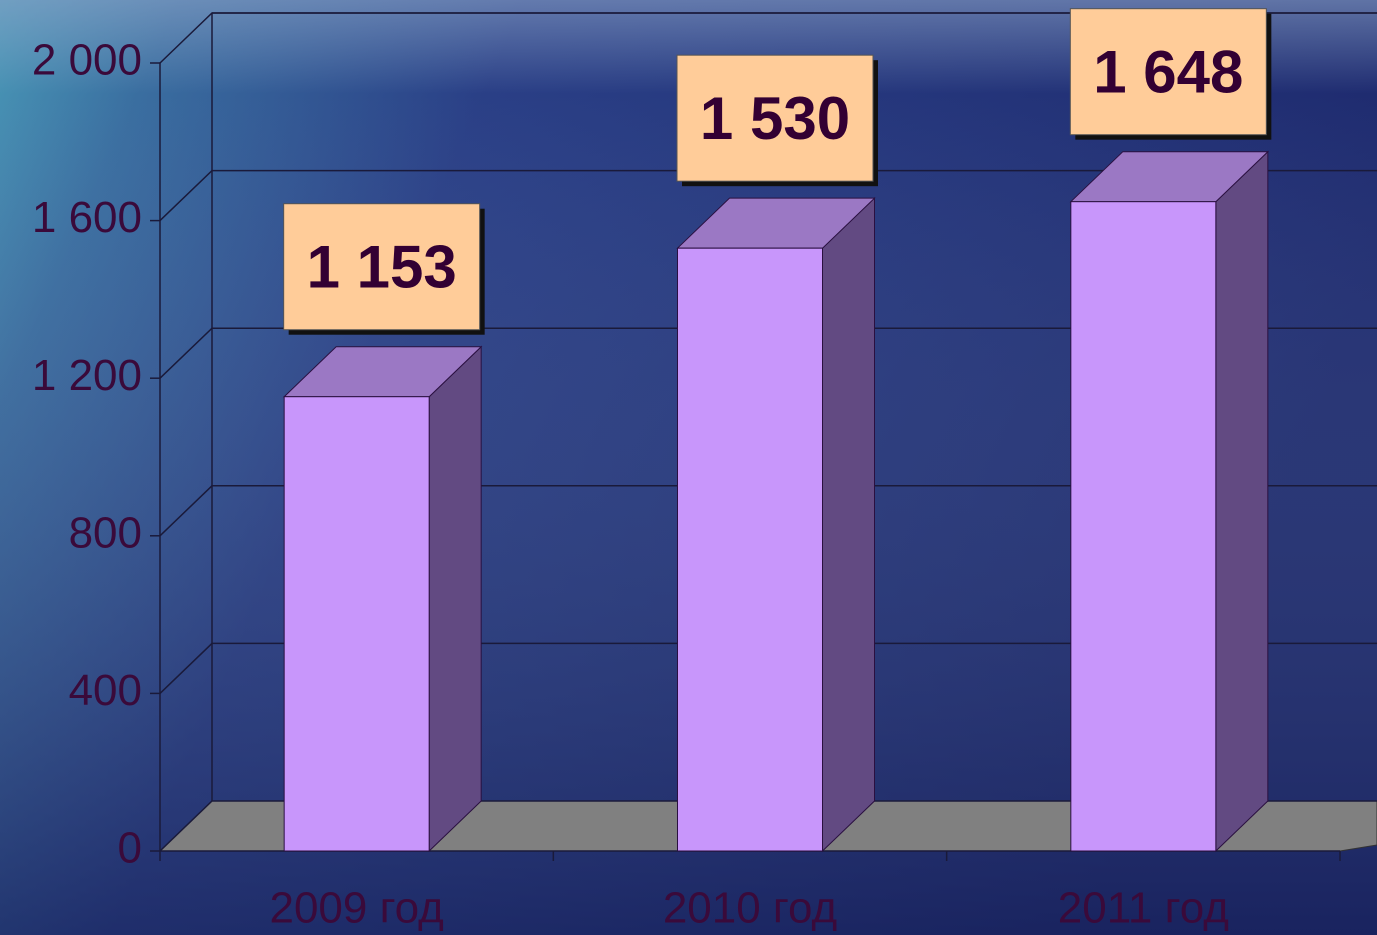  I want to click on y-tick-label: 1 200, so click(87, 375).